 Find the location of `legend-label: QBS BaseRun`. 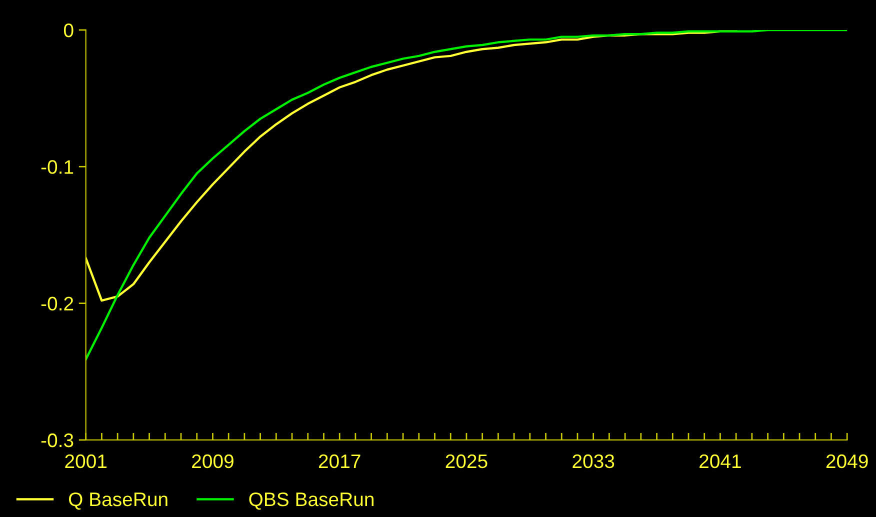

legend-label: QBS BaseRun is located at coordinates (311, 501).